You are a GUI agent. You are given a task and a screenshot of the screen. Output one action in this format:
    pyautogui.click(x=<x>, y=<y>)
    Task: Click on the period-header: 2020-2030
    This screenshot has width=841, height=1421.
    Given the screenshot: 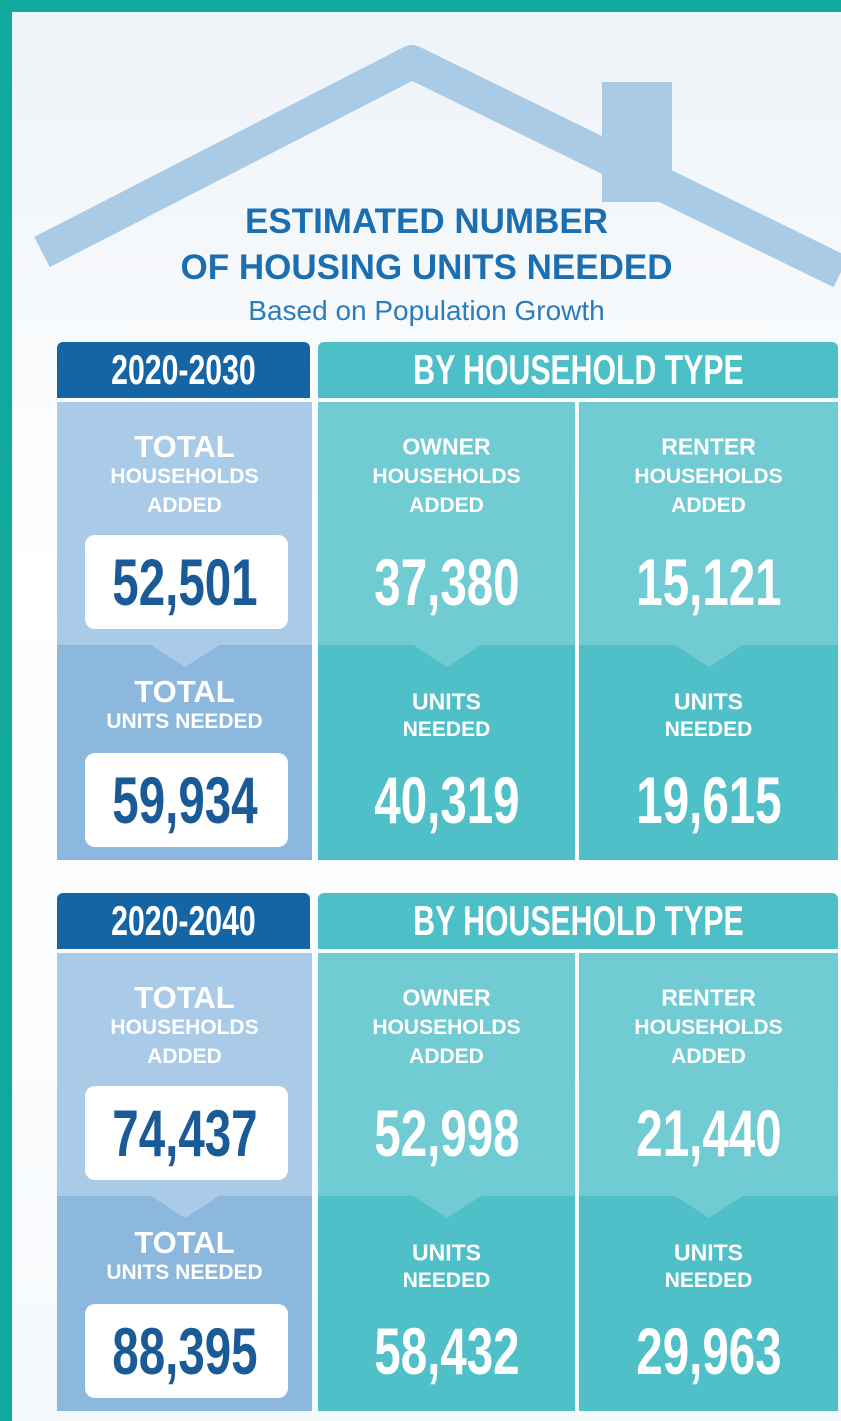 What is the action you would take?
    pyautogui.click(x=183, y=370)
    